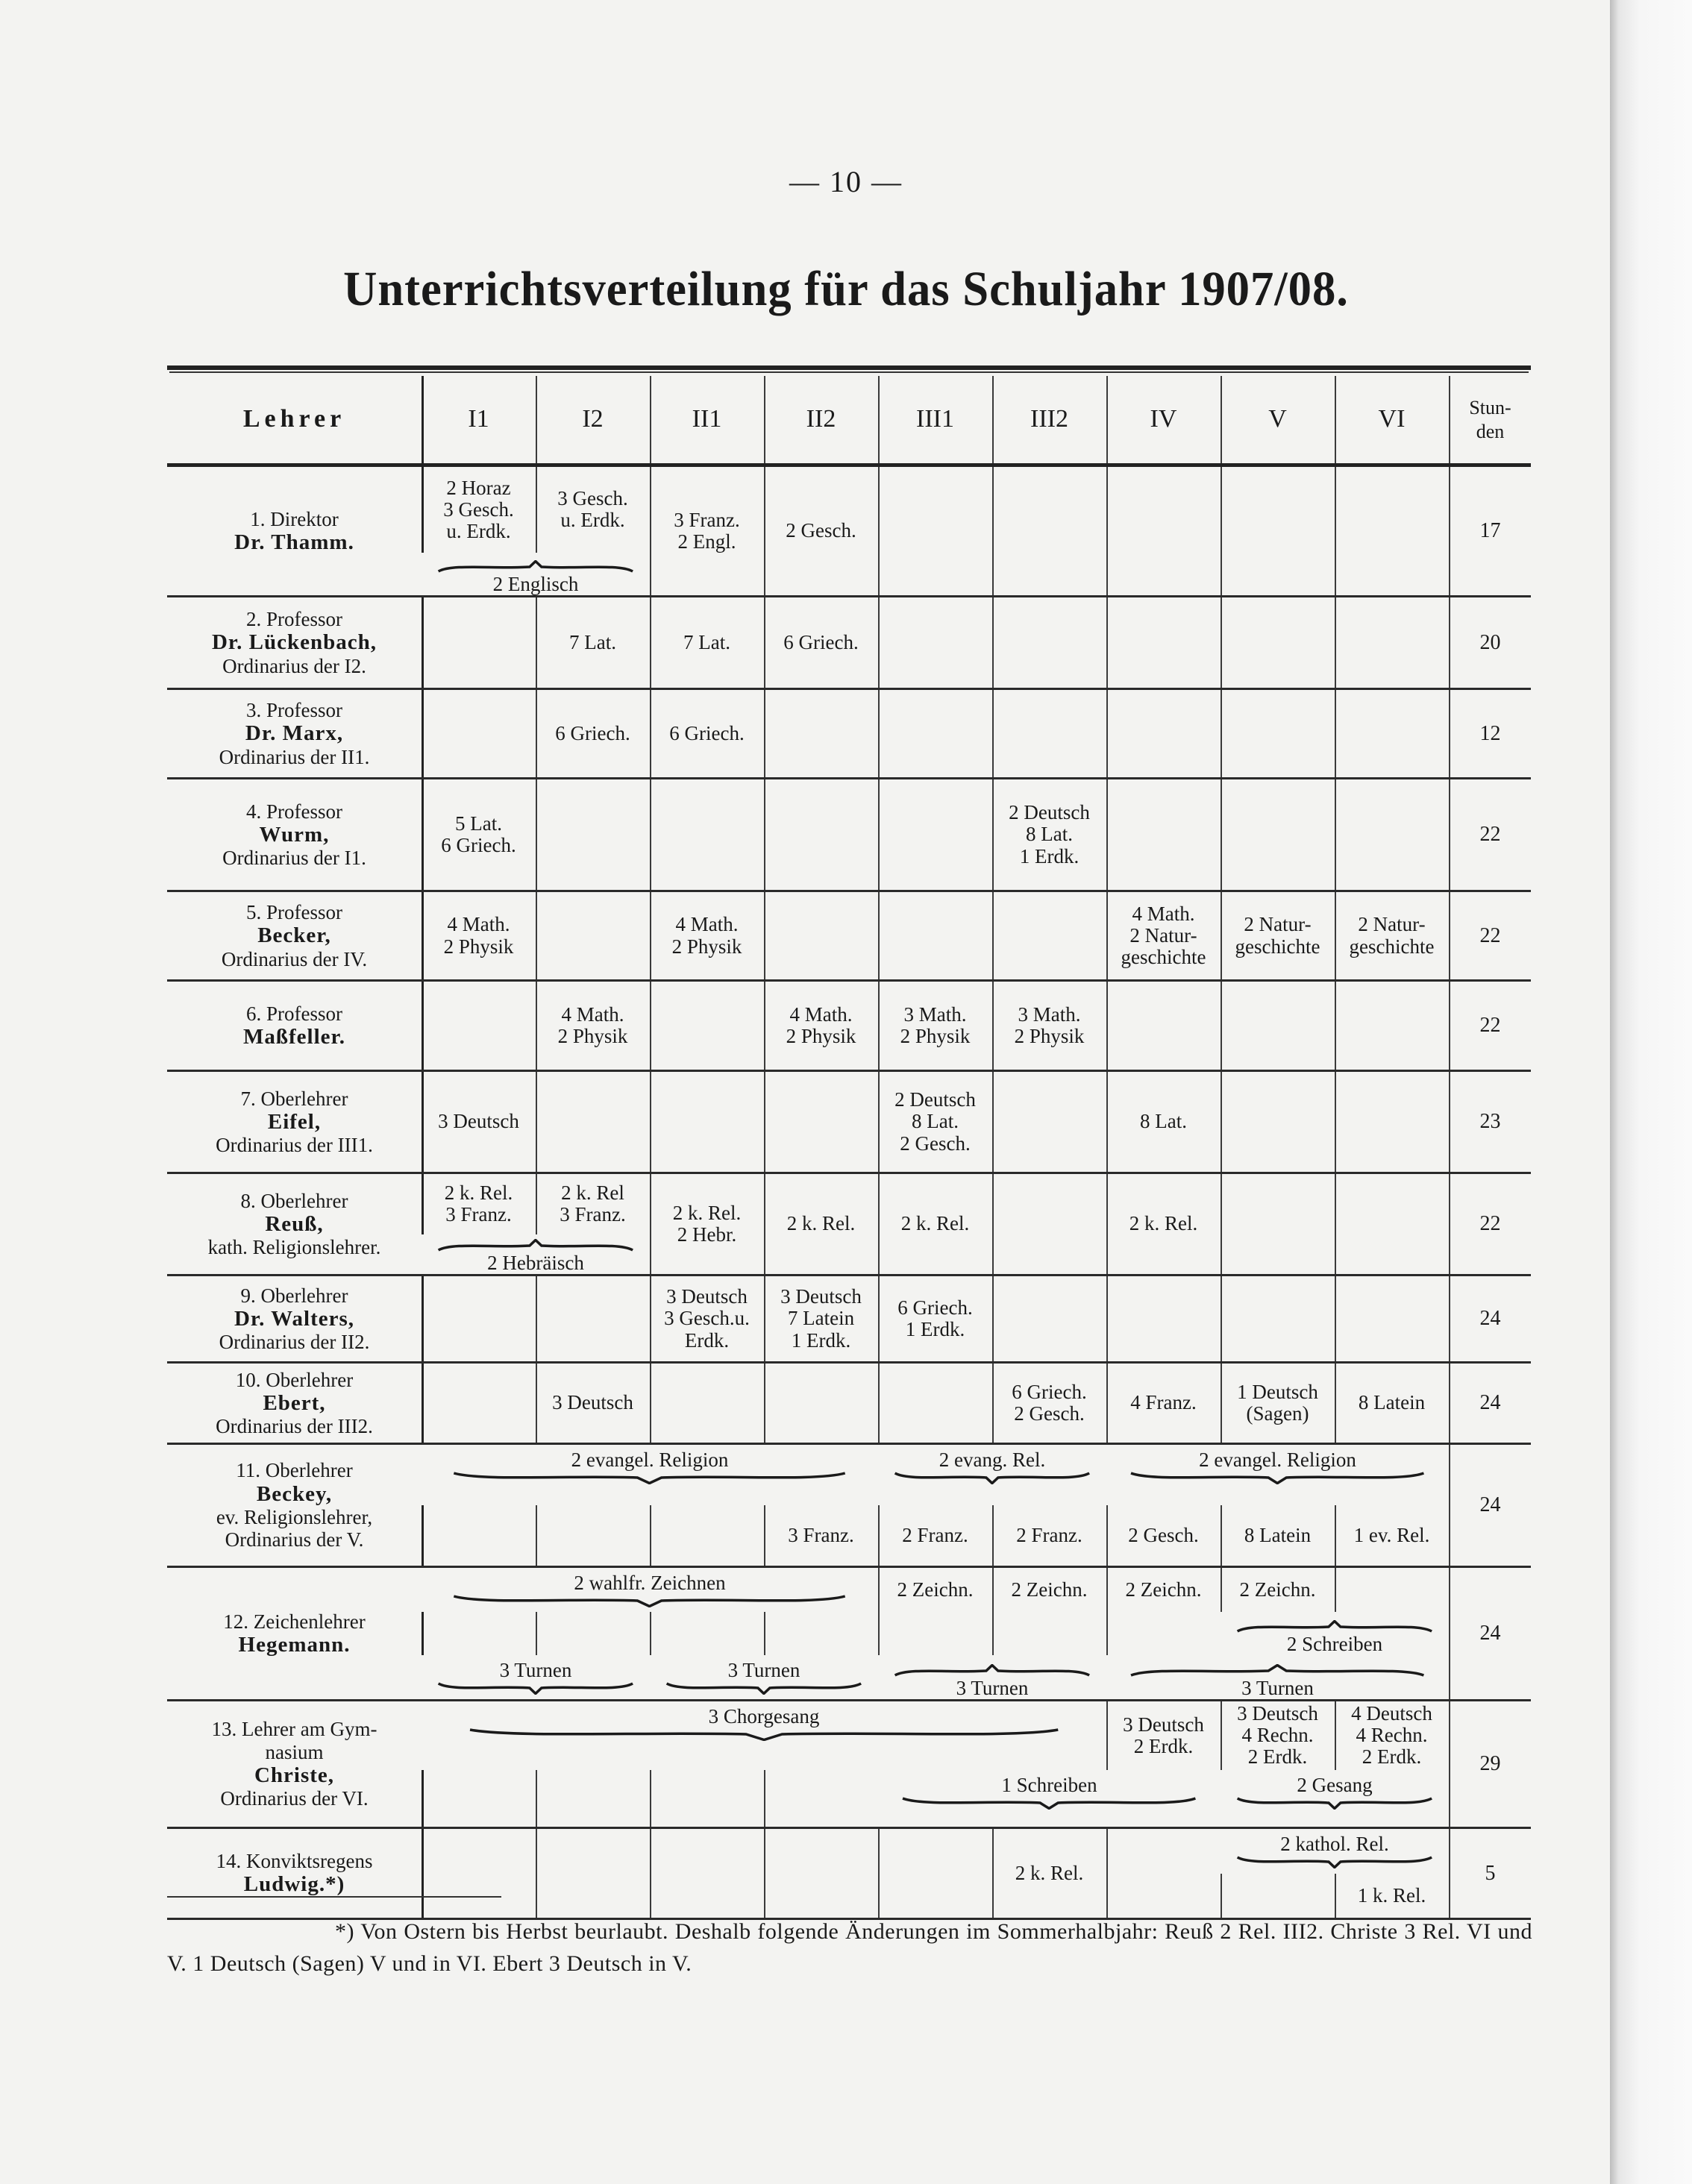 Image resolution: width=1692 pixels, height=2184 pixels. I want to click on lesson-cell: 3 Franz. 2 Engl., so click(707, 530).